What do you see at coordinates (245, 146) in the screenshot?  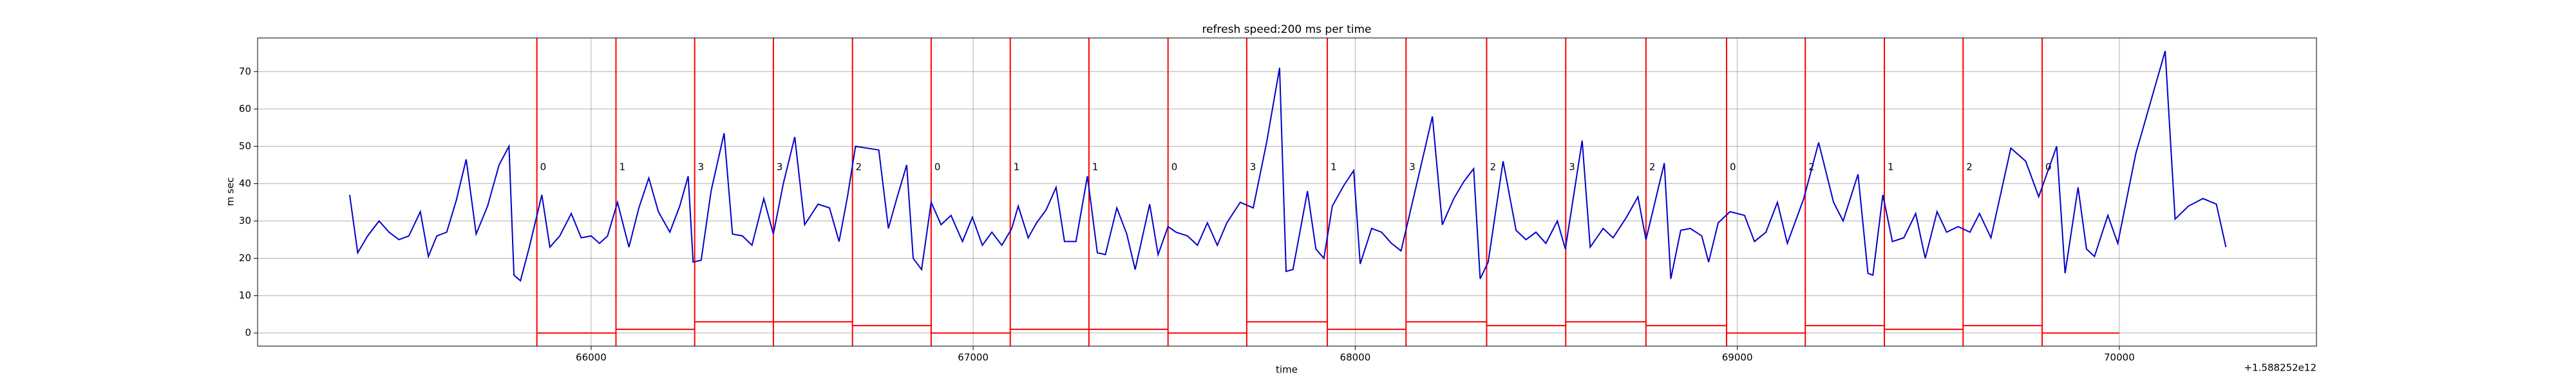 I see `y-tick-label: 50` at bounding box center [245, 146].